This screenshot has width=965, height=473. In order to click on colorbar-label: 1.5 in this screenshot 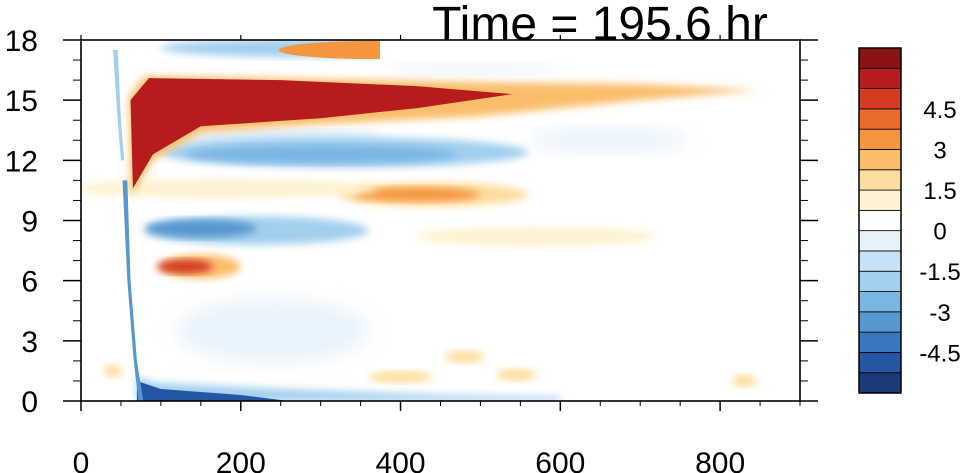, I will do `click(939, 191)`.